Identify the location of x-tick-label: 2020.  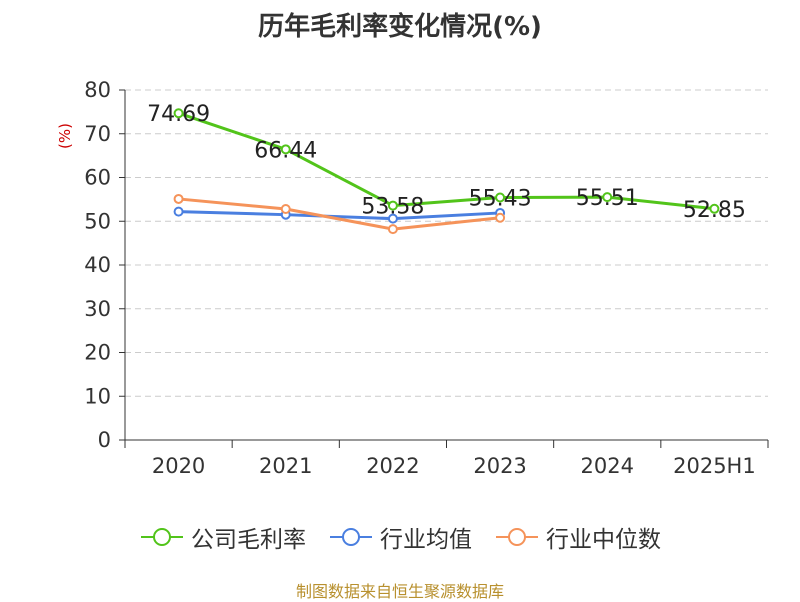
(178, 466).